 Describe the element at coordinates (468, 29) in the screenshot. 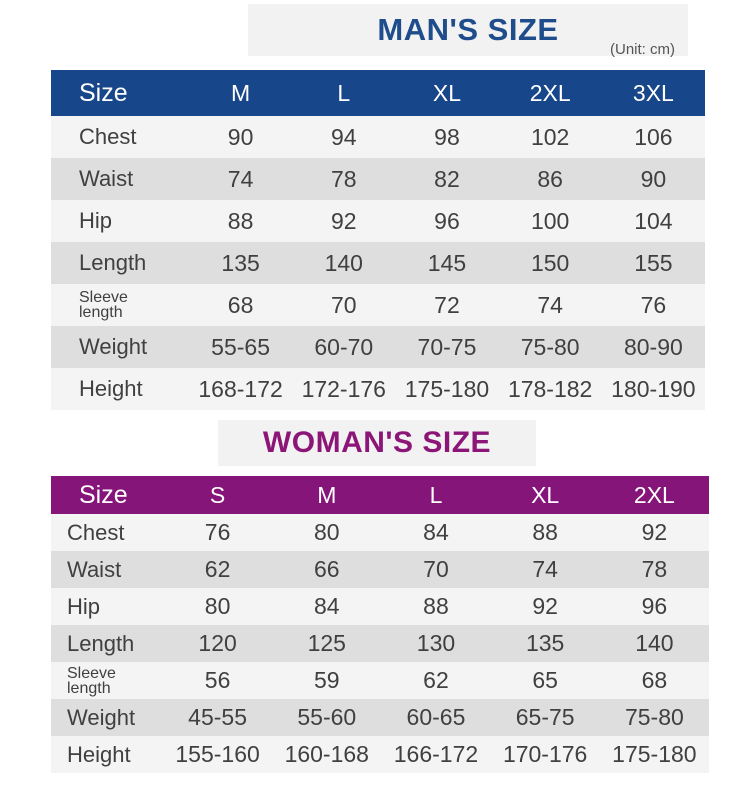

I see `man-size-title-text: MAN'S SIZE` at that location.